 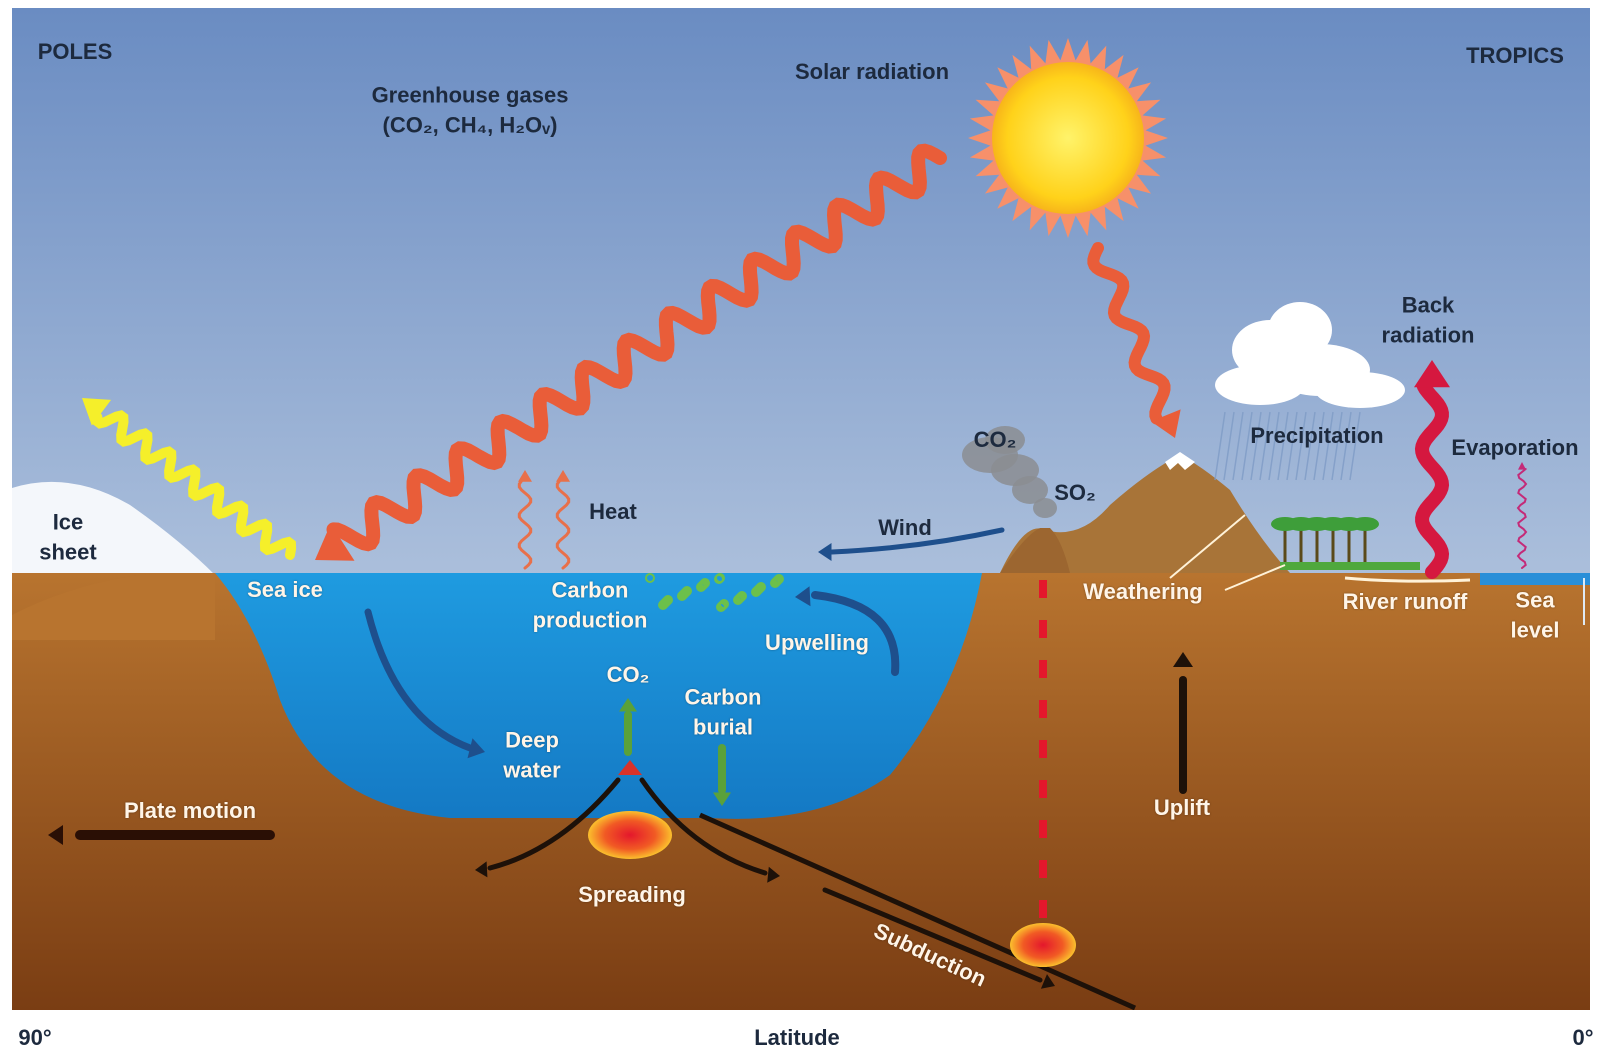 What do you see at coordinates (190, 811) in the screenshot?
I see `label: Plate motion` at bounding box center [190, 811].